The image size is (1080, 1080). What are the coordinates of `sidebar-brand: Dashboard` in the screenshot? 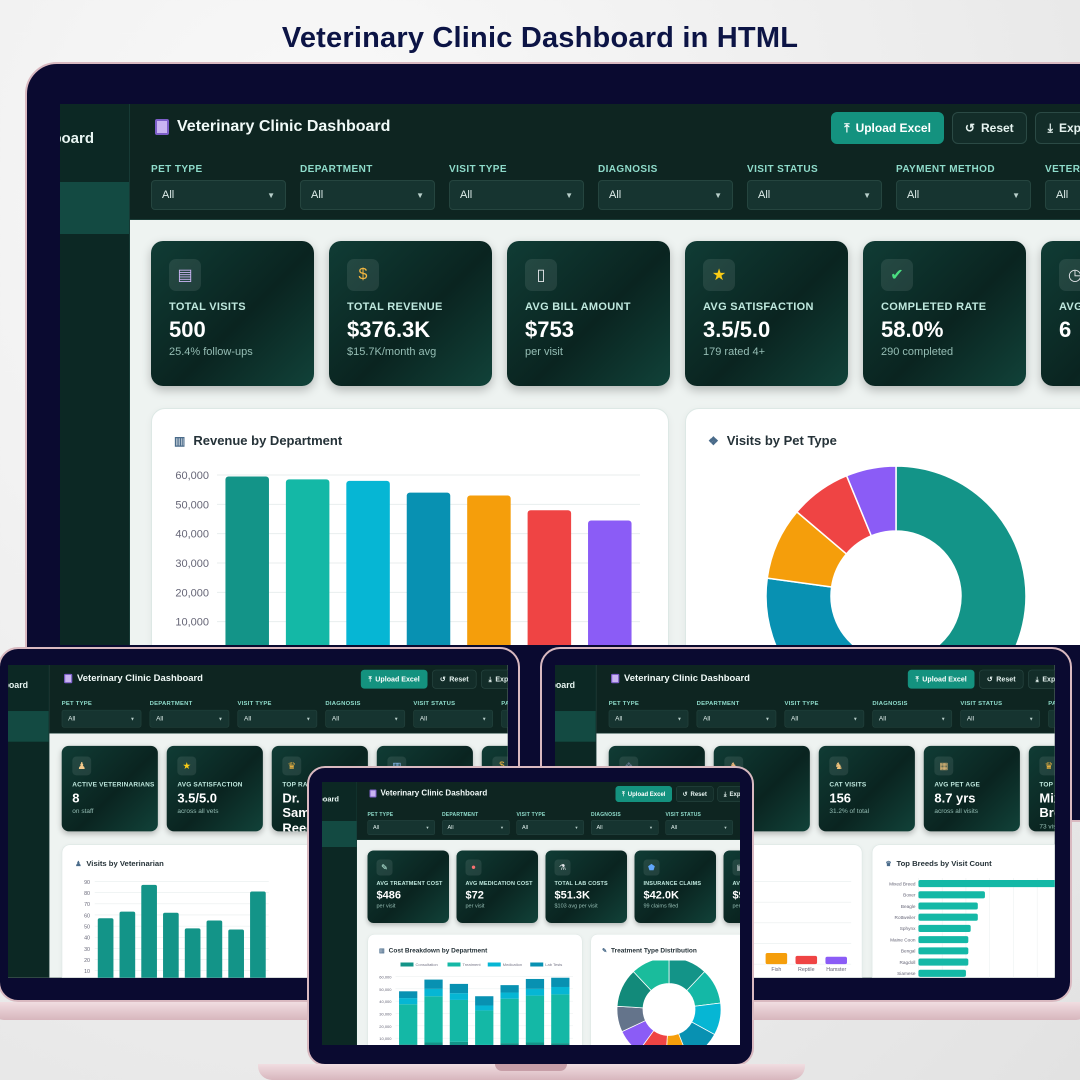 It's located at (18, 685).